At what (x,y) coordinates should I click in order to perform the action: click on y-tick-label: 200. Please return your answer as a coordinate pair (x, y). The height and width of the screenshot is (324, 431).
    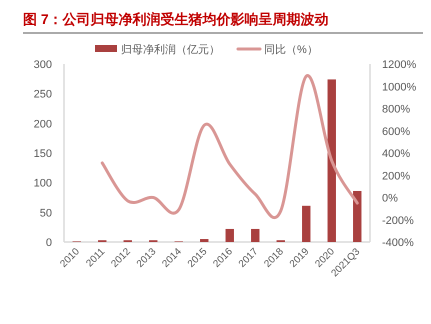
    Looking at the image, I should click on (43, 124).